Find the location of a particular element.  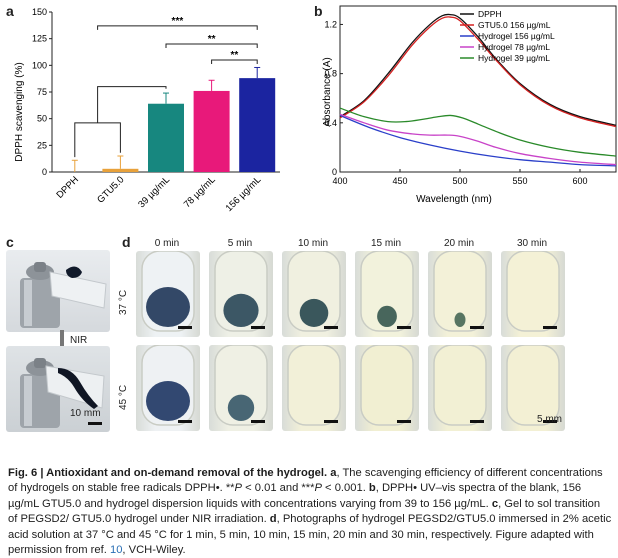

bar-chart-ylabel: DPPH scavenging (%) is located at coordinates (19, 111).